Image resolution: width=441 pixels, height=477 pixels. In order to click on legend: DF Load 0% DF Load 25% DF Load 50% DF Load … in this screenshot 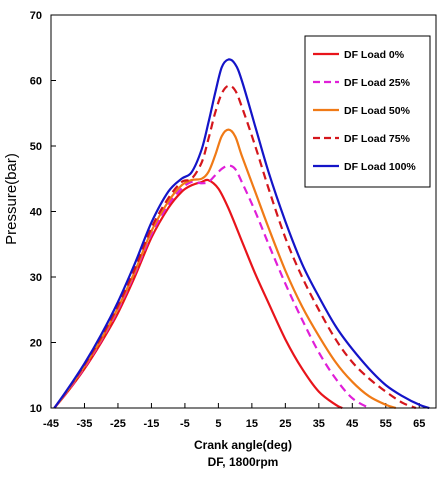, I will do `click(367, 111)`.